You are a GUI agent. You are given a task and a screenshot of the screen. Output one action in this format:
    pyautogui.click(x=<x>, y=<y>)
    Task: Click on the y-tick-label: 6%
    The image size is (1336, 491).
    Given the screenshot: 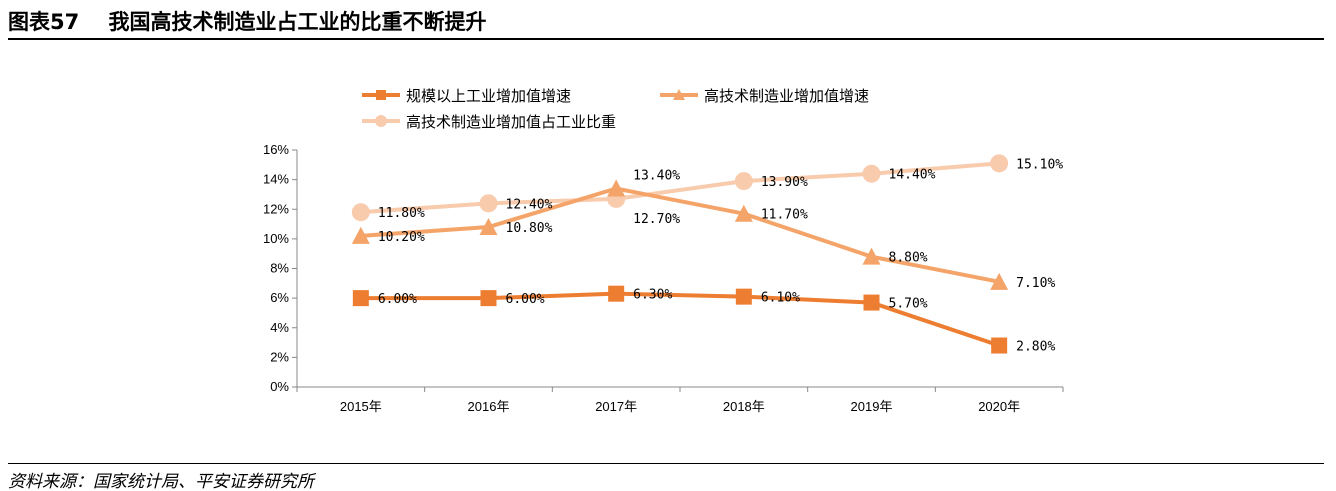 What is the action you would take?
    pyautogui.click(x=279, y=297)
    